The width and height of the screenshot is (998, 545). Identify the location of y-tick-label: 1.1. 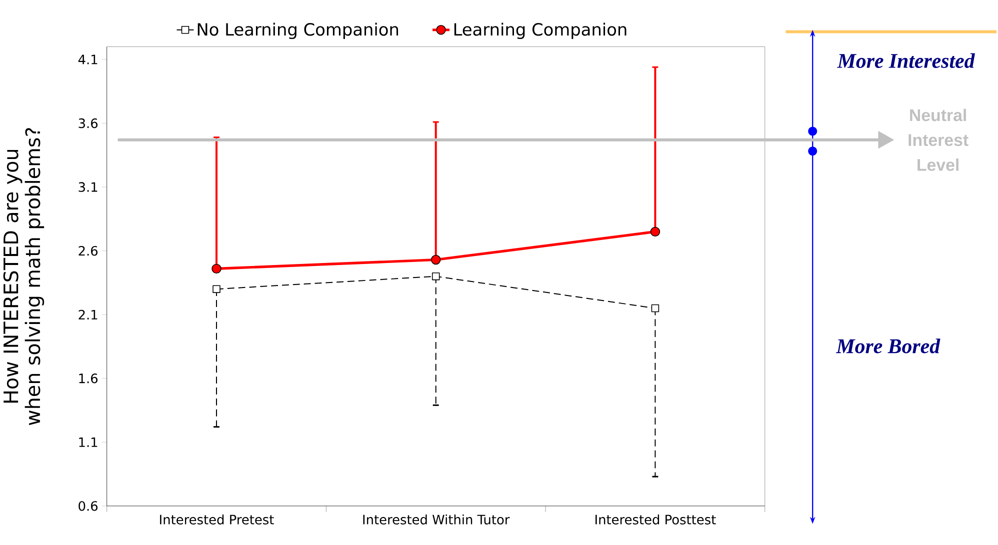
(88, 443).